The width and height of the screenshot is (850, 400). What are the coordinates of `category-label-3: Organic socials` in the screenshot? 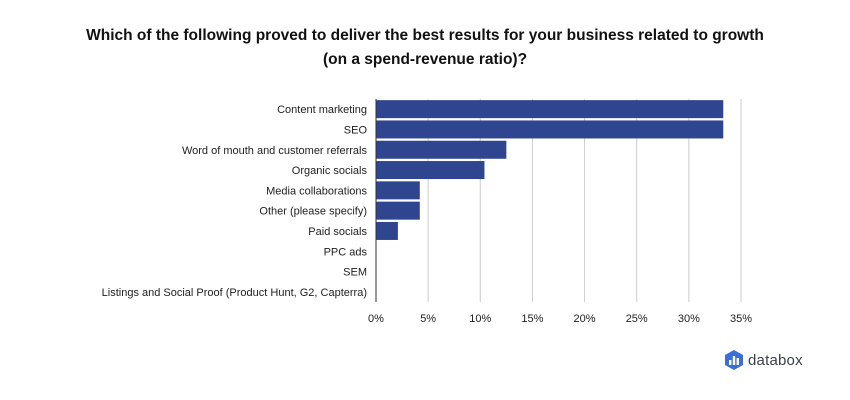 It's located at (330, 171).